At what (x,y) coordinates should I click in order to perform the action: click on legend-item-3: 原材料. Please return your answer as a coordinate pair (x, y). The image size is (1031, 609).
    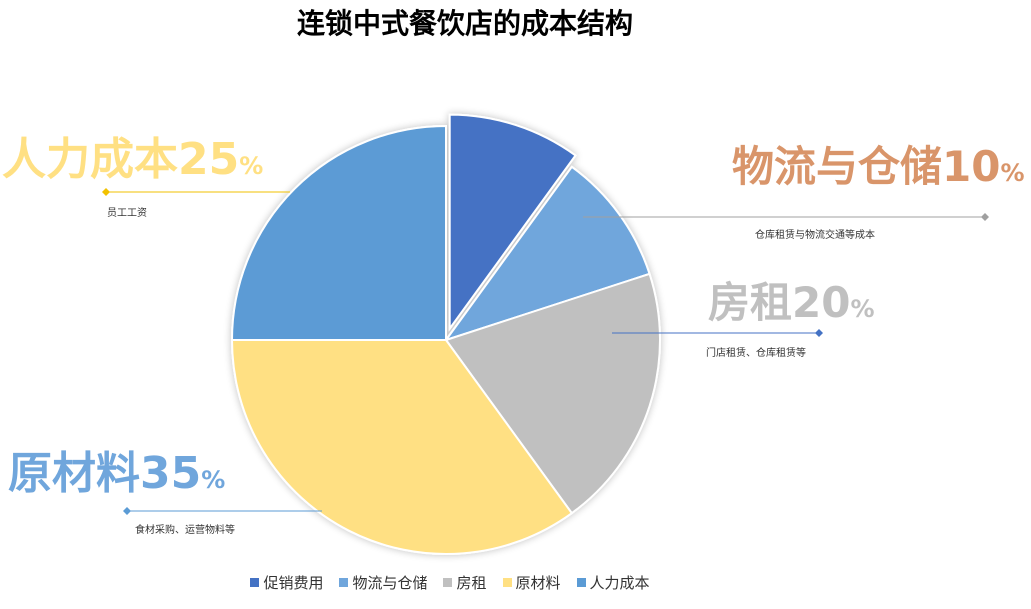
    Looking at the image, I should click on (531, 582).